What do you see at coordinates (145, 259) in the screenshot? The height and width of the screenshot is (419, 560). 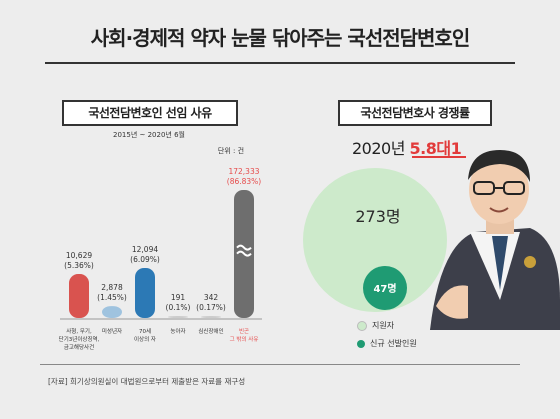 I see `percent-label: (6.09%)` at bounding box center [145, 259].